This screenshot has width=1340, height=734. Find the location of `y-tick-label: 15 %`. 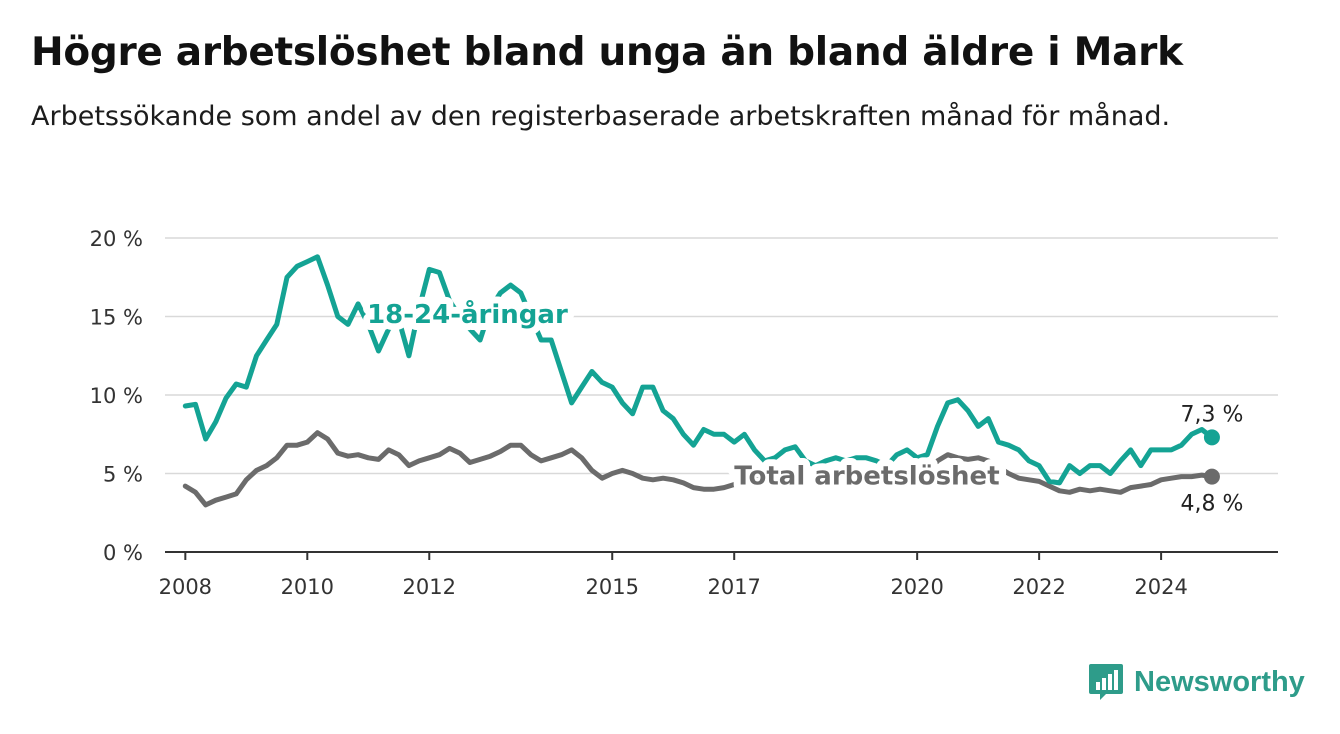

y-tick-label: 15 % is located at coordinates (116, 318).